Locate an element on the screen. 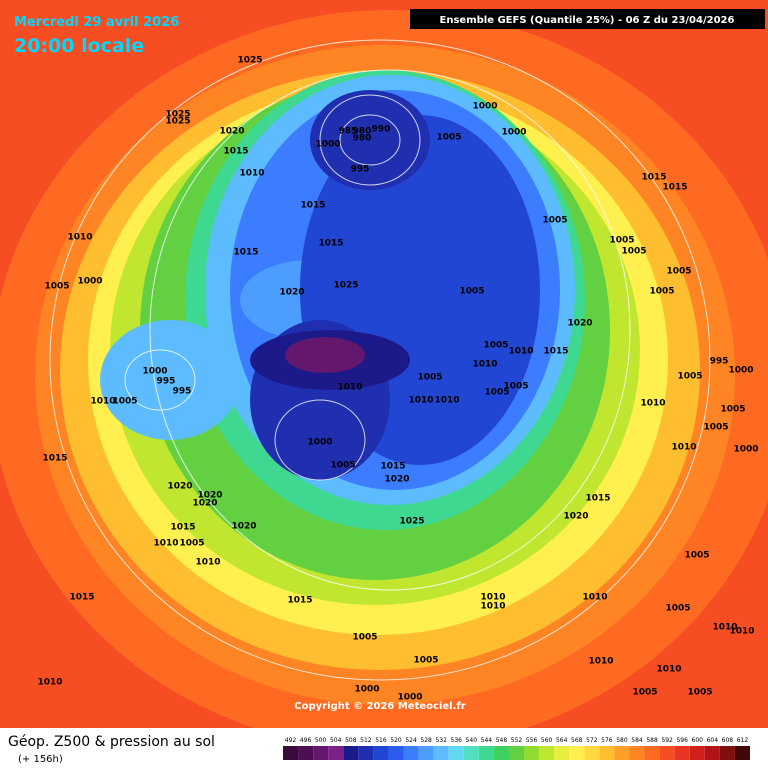  legend-label: 544 is located at coordinates (487, 740).